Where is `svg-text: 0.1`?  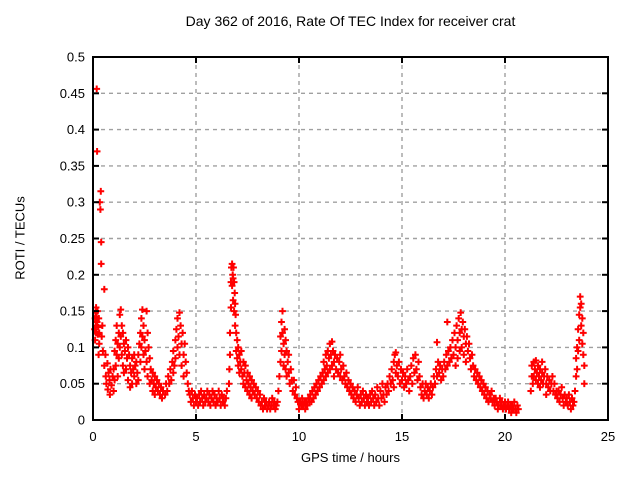
svg-text: 0.1 is located at coordinates (76, 347).